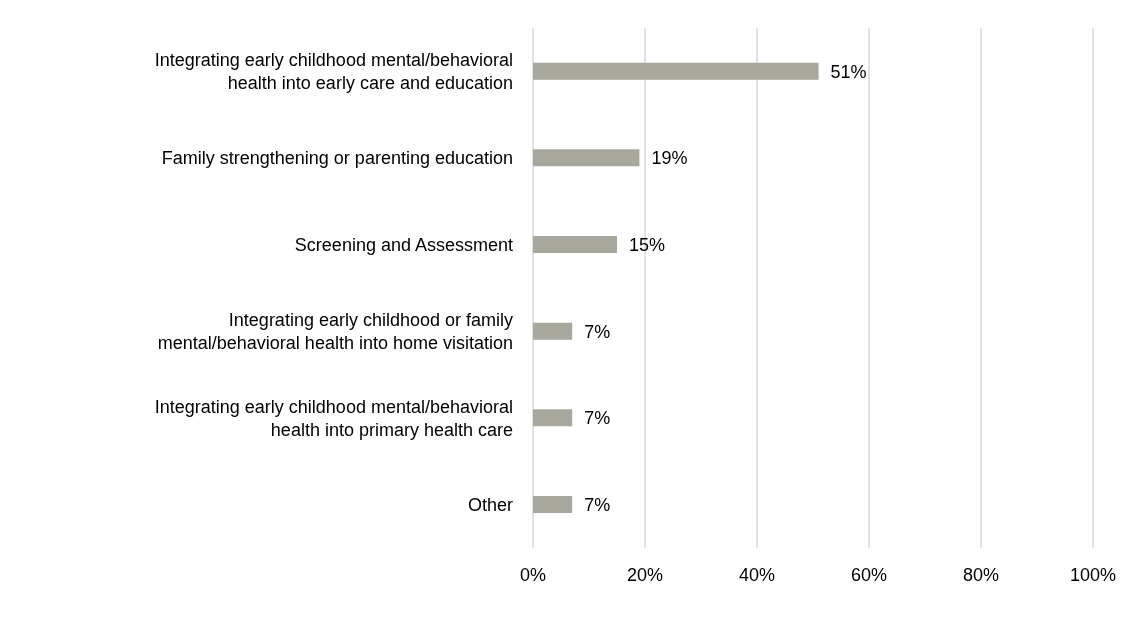 The image size is (1129, 618). I want to click on y-tick-label: Family strengthening or parenting education, so click(337, 158).